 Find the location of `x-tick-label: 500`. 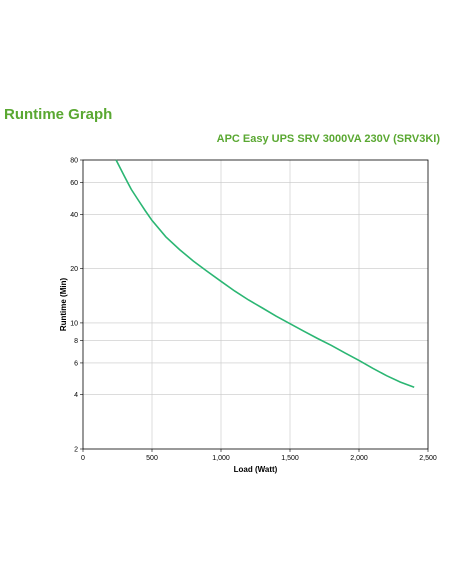

x-tick-label: 500 is located at coordinates (152, 458).